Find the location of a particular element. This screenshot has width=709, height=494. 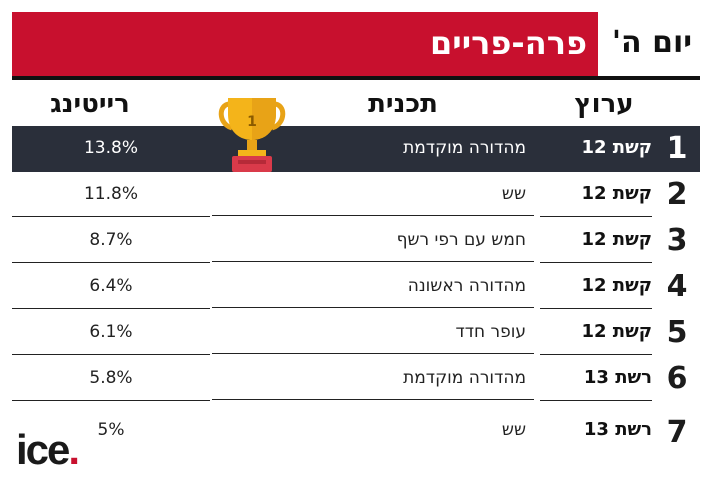

program-name: עופר חדד is located at coordinates (490, 332).